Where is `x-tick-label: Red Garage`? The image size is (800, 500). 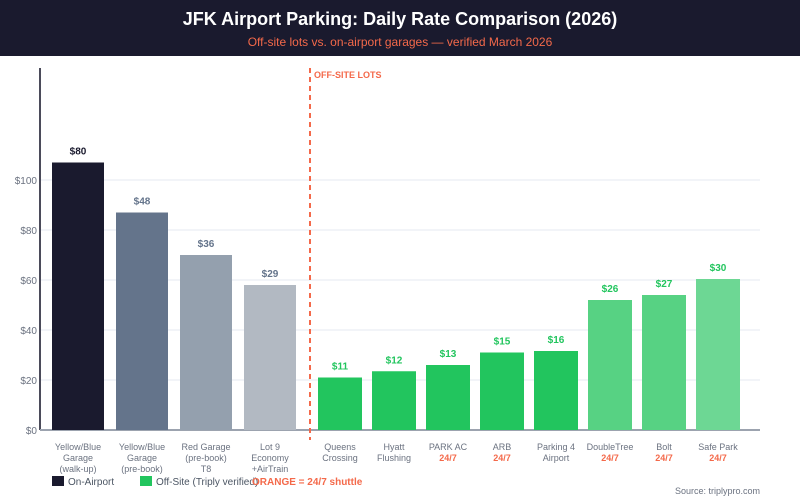
x-tick-label: Red Garage is located at coordinates (205, 447).